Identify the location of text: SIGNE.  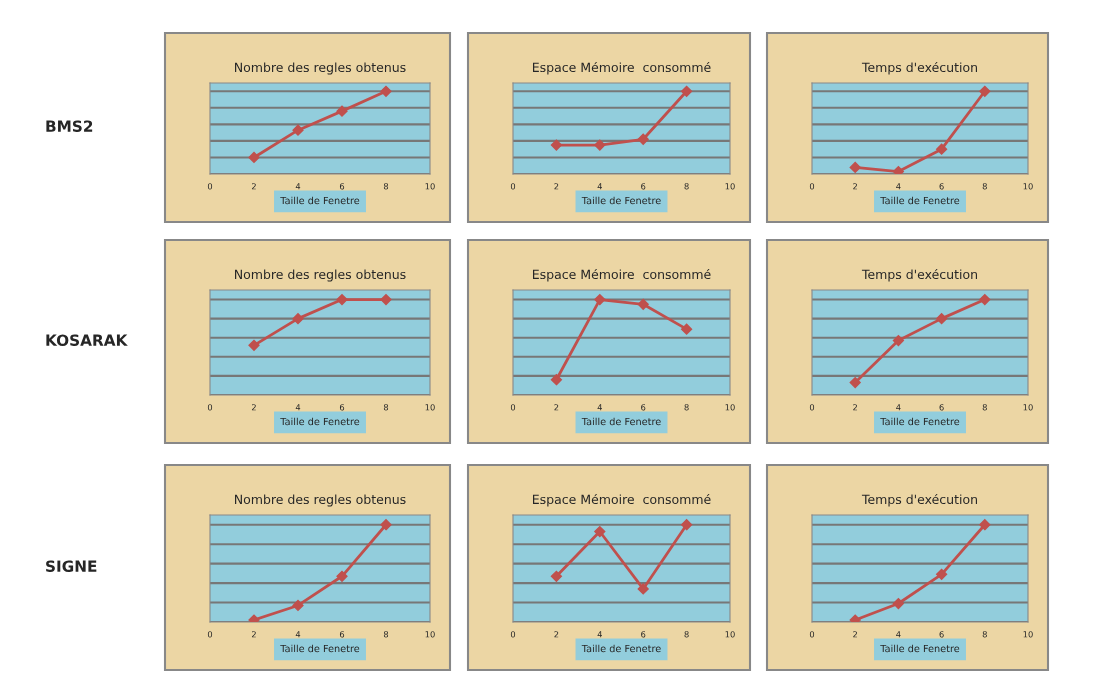
(71, 566).